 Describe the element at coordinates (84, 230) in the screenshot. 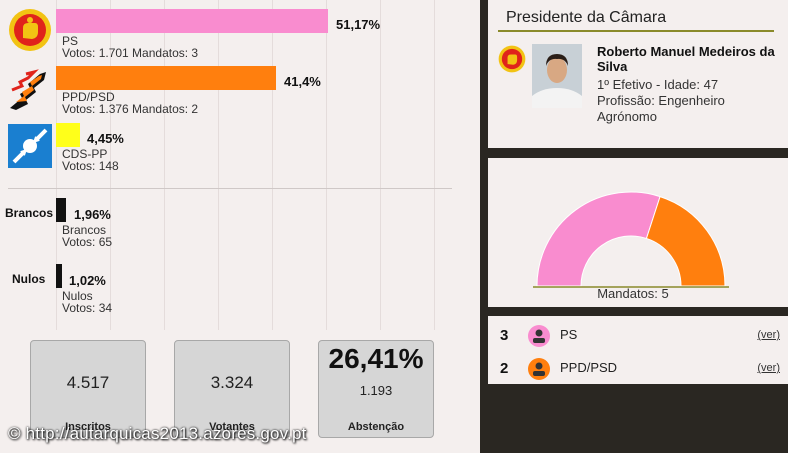

I see `brancos-name: Brancos` at that location.